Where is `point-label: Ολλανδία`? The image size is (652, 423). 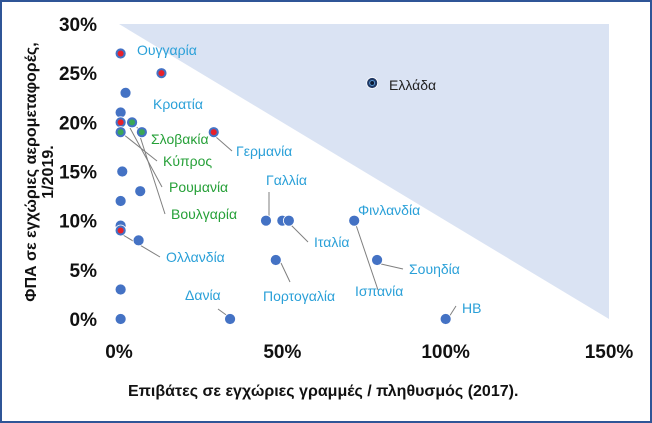 point-label: Ολλανδία is located at coordinates (195, 257).